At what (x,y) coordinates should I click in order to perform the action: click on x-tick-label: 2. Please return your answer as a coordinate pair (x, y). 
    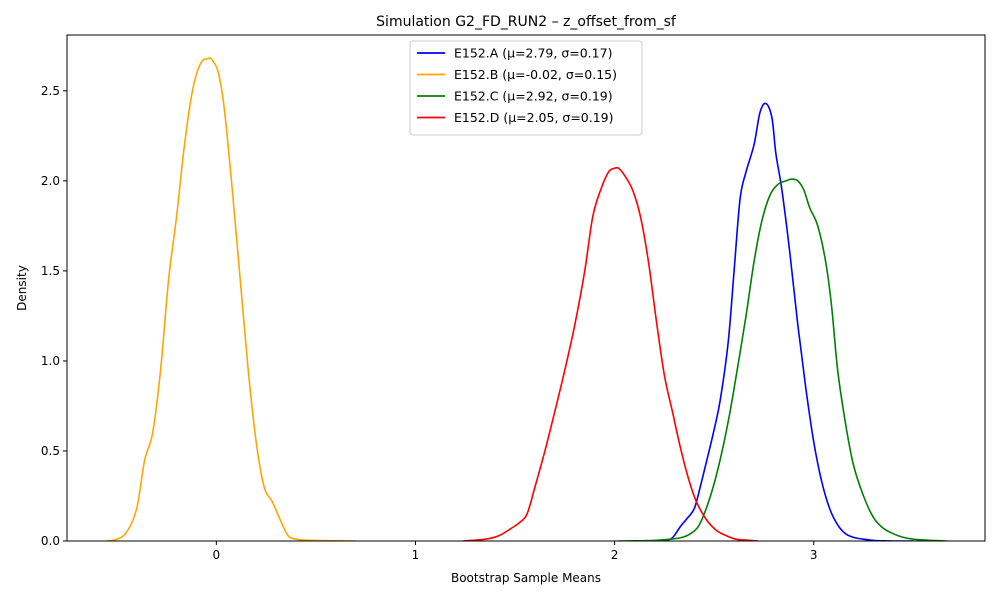
    Looking at the image, I should click on (615, 555).